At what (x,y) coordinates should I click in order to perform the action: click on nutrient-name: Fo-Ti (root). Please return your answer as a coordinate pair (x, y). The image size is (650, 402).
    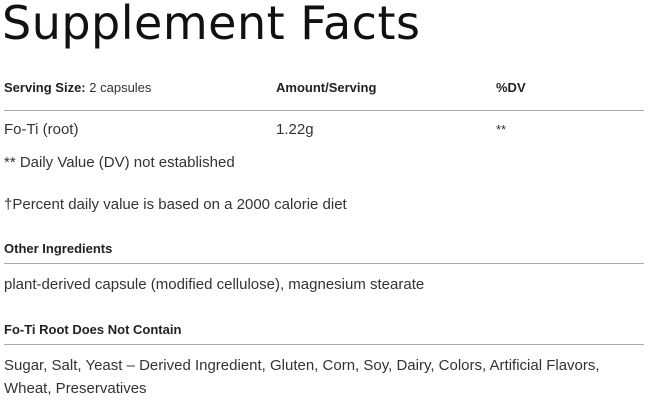
    Looking at the image, I should click on (41, 129).